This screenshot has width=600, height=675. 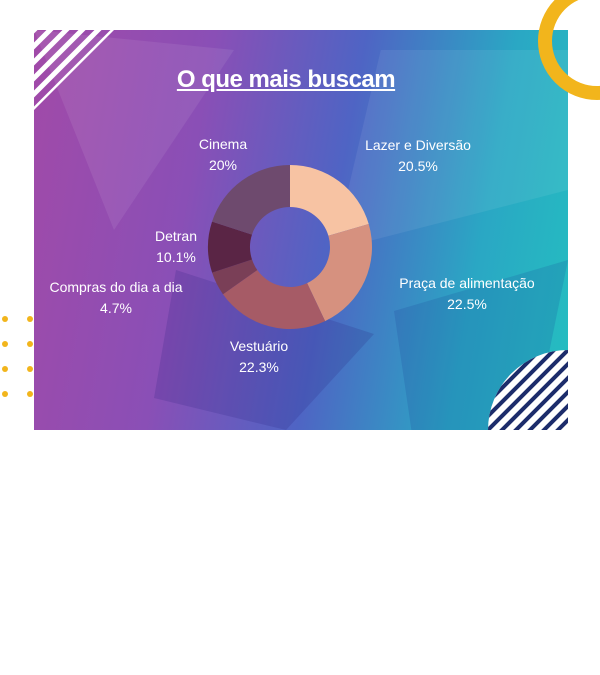 What do you see at coordinates (528, 390) in the screenshot?
I see `stripes-bottom-right` at bounding box center [528, 390].